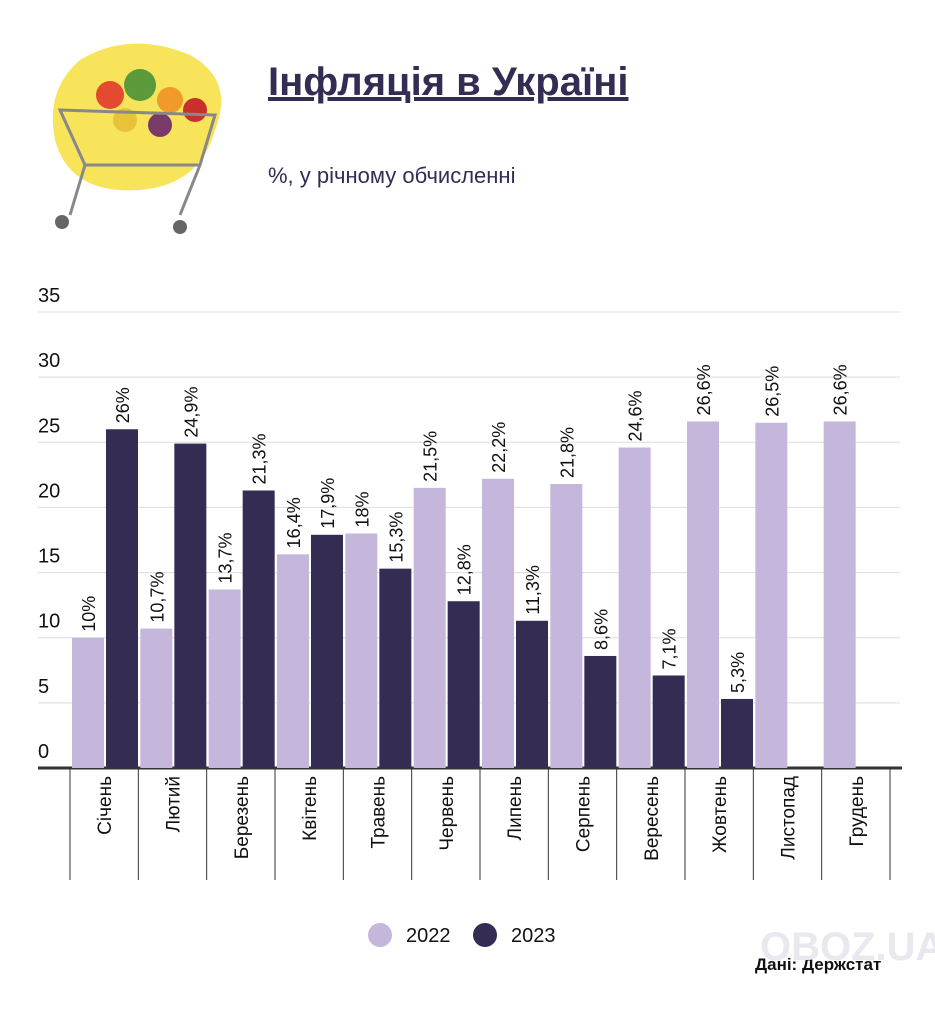 This screenshot has width=935, height=1012. I want to click on y-tick-label: 10, so click(49, 622).